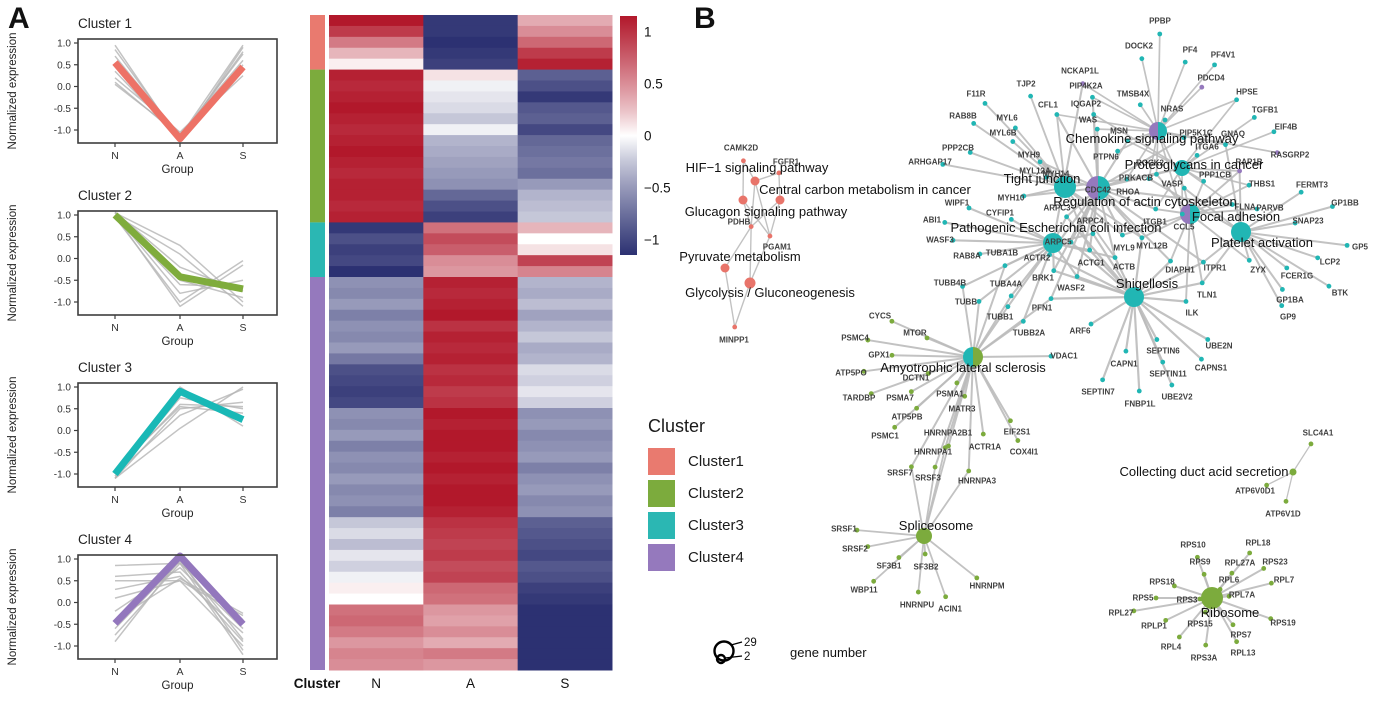 This screenshot has height=704, width=1378. What do you see at coordinates (1329, 286) in the screenshot?
I see `gene-node-BTK` at bounding box center [1329, 286].